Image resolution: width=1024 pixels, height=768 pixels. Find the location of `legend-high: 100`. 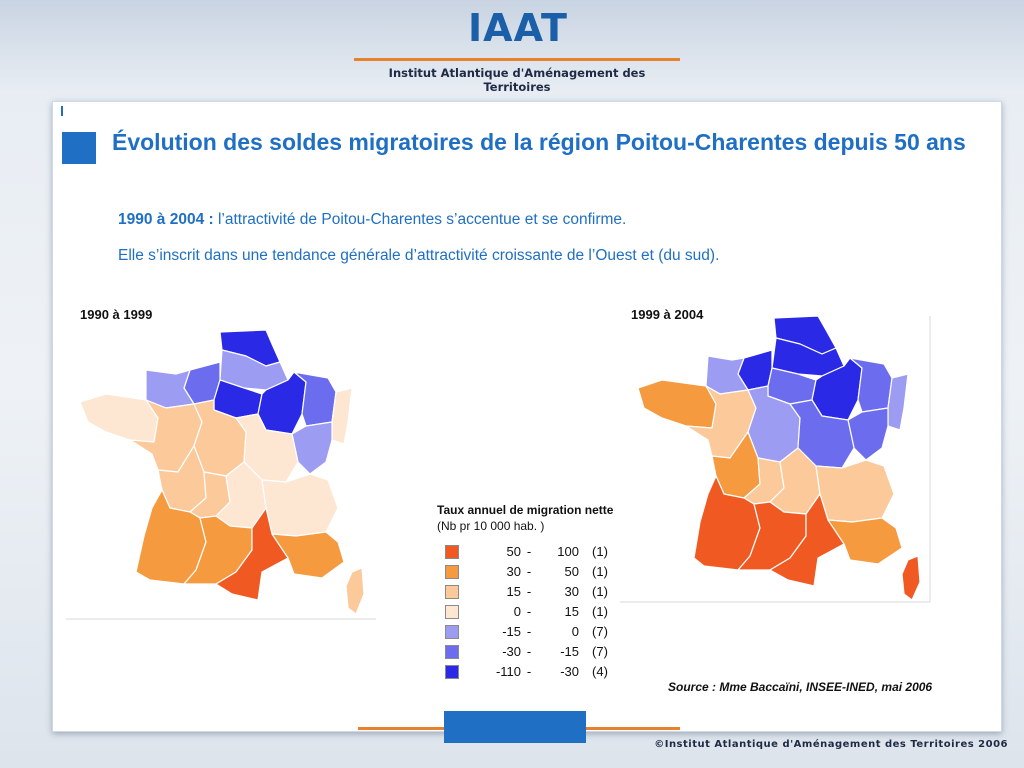

legend-high: 100 is located at coordinates (568, 551).